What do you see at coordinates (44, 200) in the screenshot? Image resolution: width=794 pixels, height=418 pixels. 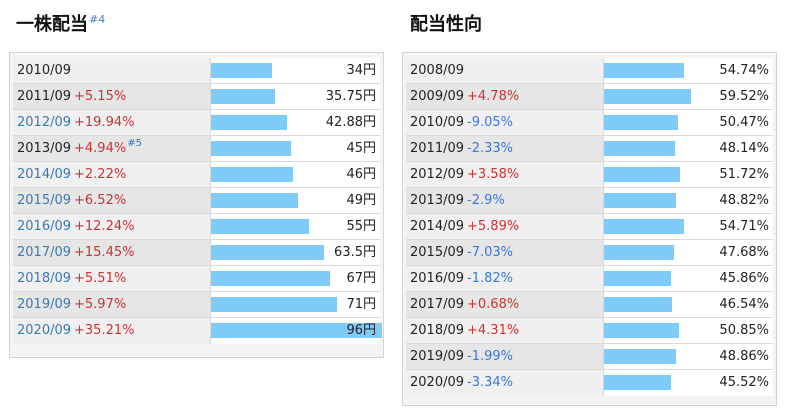 I see `year-link: 2015/09` at bounding box center [44, 200].